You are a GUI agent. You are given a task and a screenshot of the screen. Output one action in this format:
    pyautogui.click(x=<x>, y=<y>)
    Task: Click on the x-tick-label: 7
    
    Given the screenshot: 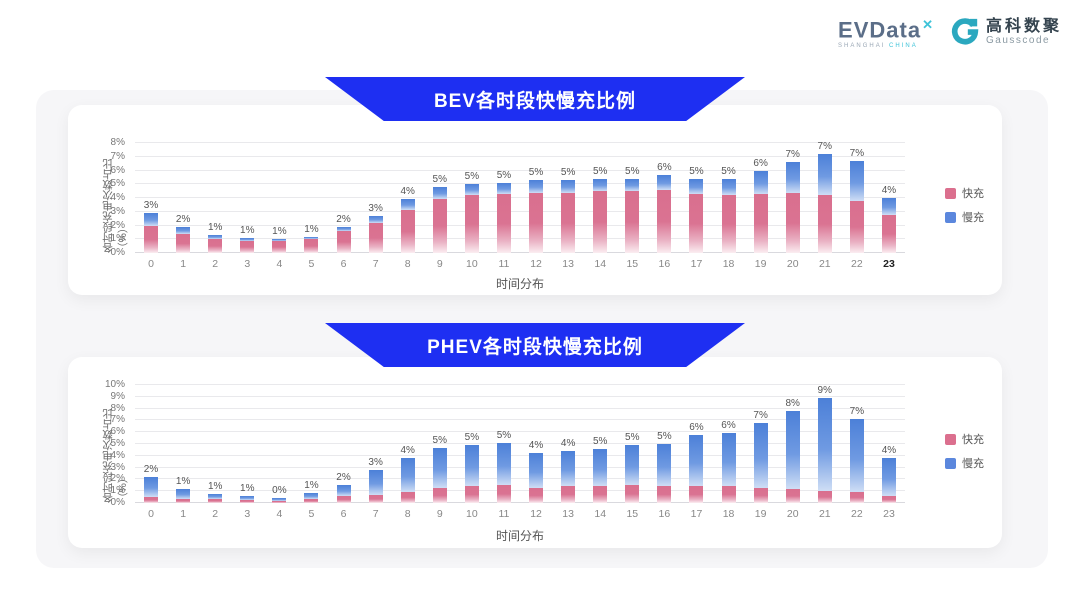 What is the action you would take?
    pyautogui.click(x=375, y=264)
    